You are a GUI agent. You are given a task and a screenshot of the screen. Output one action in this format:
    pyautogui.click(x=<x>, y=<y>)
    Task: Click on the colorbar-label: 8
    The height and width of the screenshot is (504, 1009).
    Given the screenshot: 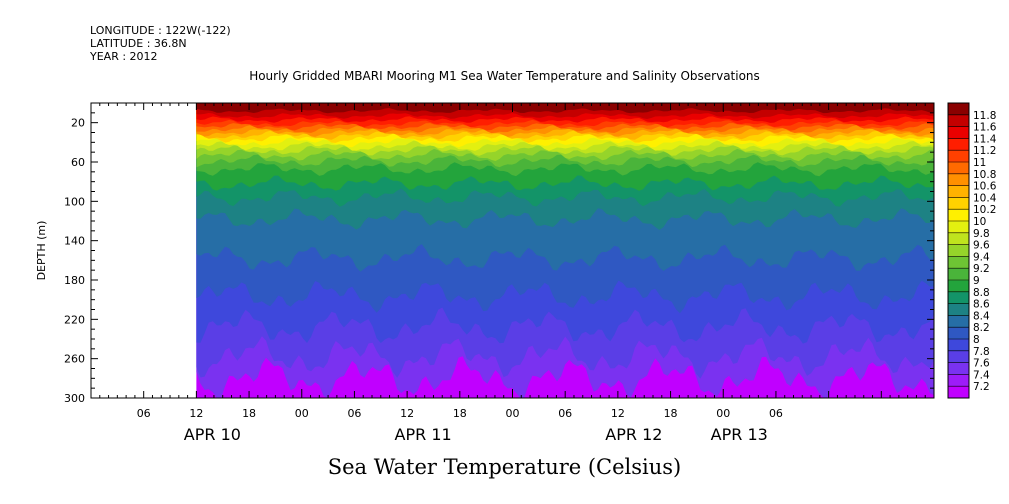 What is the action you would take?
    pyautogui.click(x=976, y=340)
    